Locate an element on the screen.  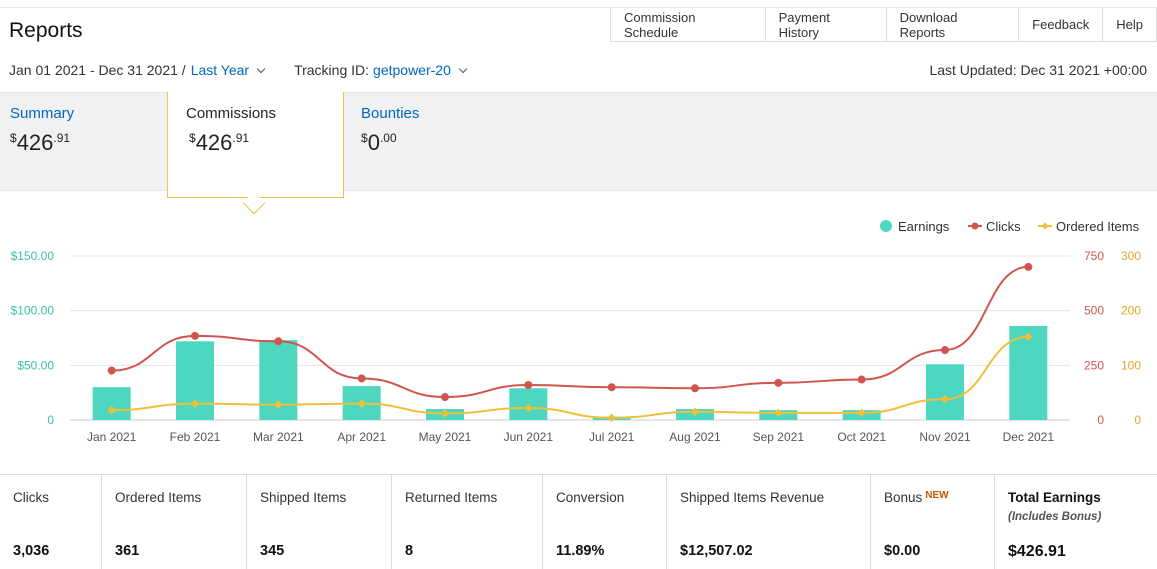
x-tick-label: Mar 2021 is located at coordinates (278, 437).